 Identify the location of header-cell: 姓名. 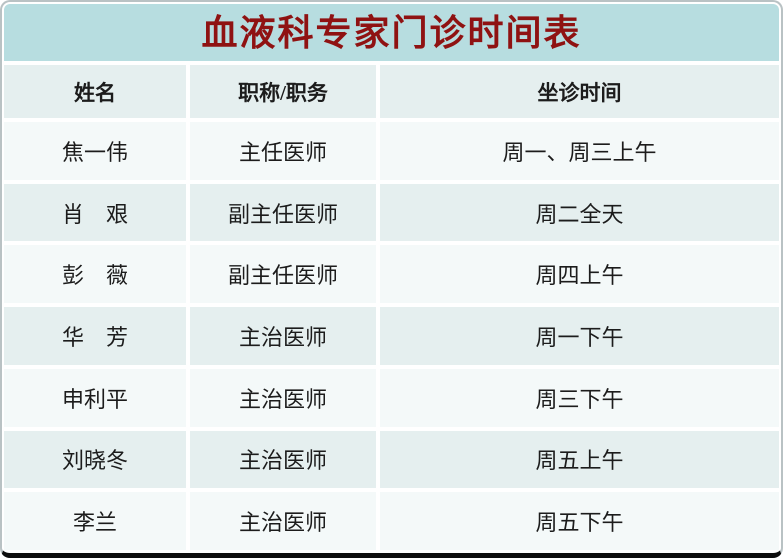
(95, 91).